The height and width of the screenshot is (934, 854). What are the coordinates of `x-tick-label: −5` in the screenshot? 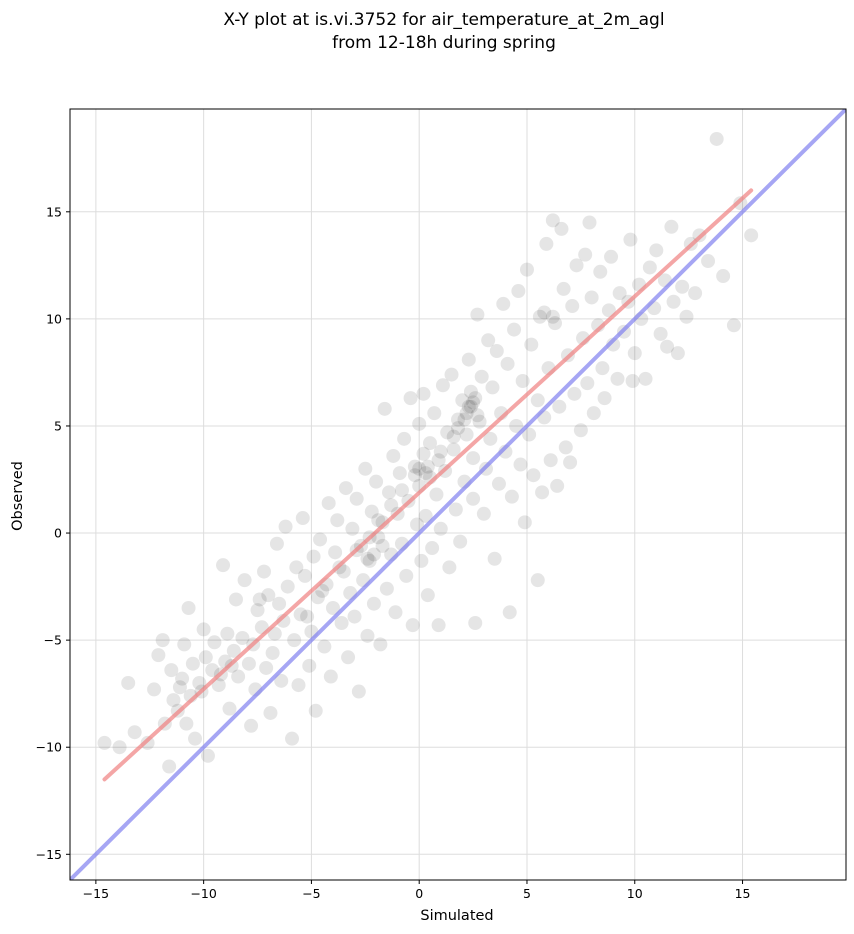 It's located at (311, 893).